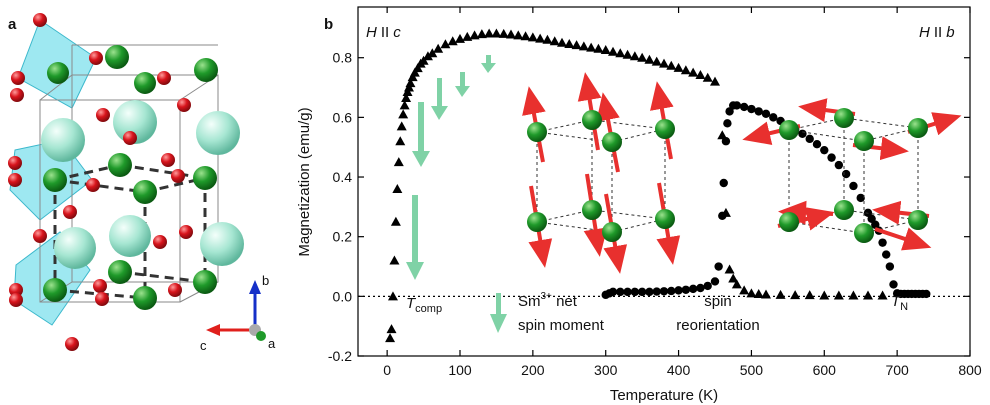  Describe the element at coordinates (130, 177) in the screenshot. I see `fe-ions` at that location.